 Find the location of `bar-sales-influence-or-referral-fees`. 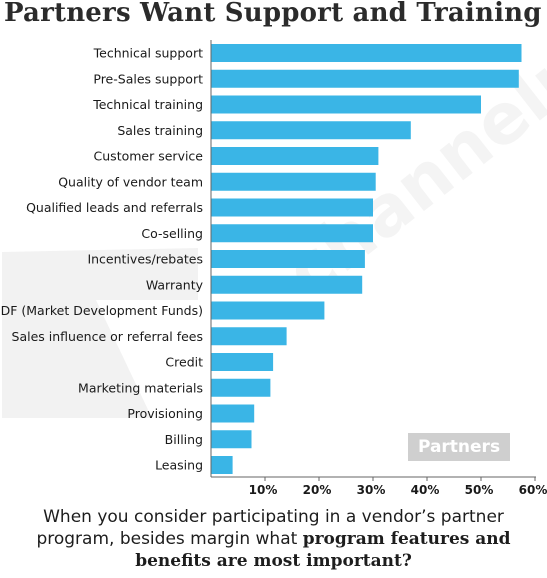

bar-sales-influence-or-referral-fees is located at coordinates (249, 336).